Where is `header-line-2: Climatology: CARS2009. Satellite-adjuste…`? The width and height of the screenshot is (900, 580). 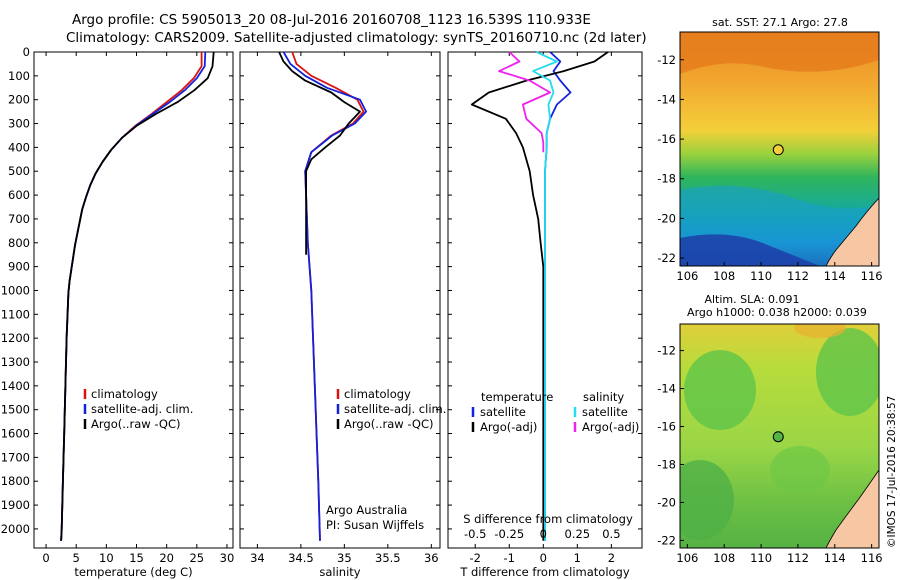 header-line-2: Climatology: CARS2009. Satellite-adjuste… is located at coordinates (356, 38).